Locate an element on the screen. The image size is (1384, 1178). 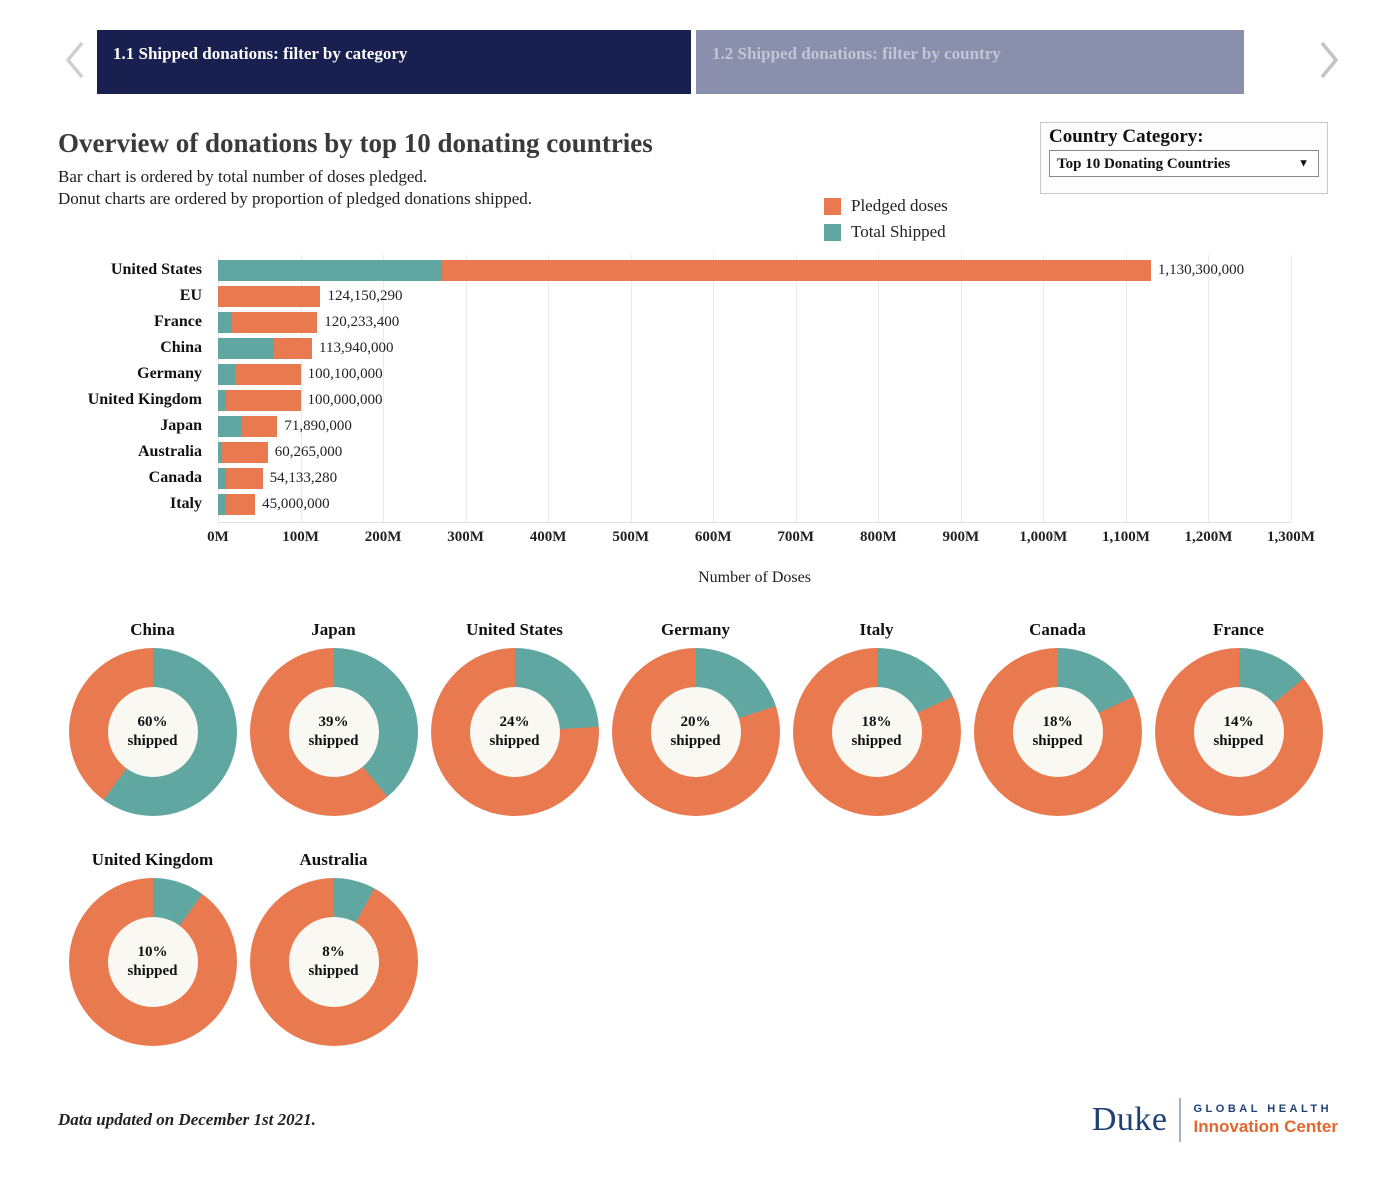
x-axis-tick: 300M is located at coordinates (465, 537).